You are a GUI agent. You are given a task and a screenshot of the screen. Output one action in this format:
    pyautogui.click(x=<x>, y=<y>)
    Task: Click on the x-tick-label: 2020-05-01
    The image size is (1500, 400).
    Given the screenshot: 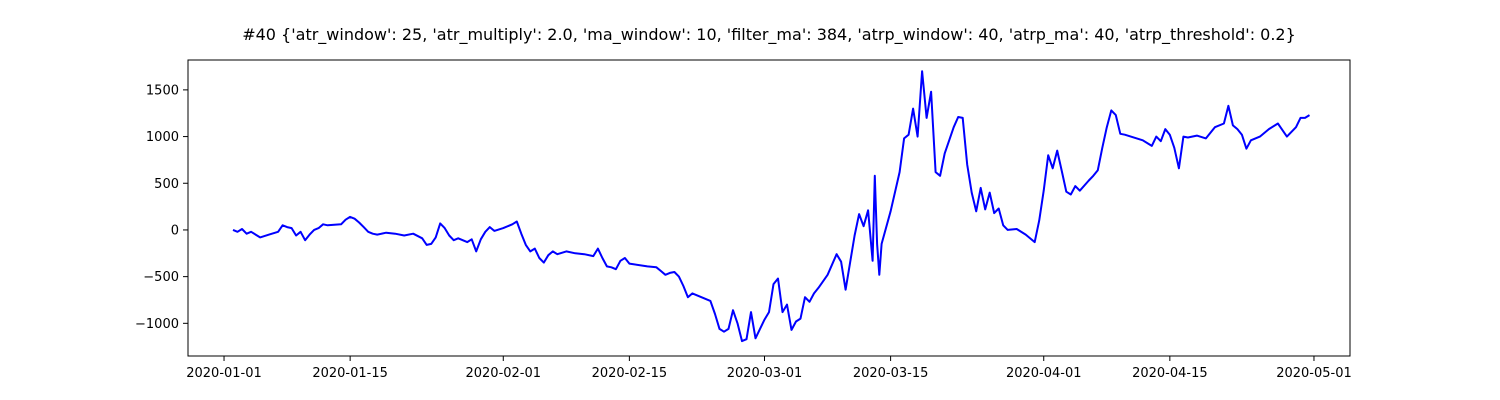 What is the action you would take?
    pyautogui.click(x=1314, y=373)
    